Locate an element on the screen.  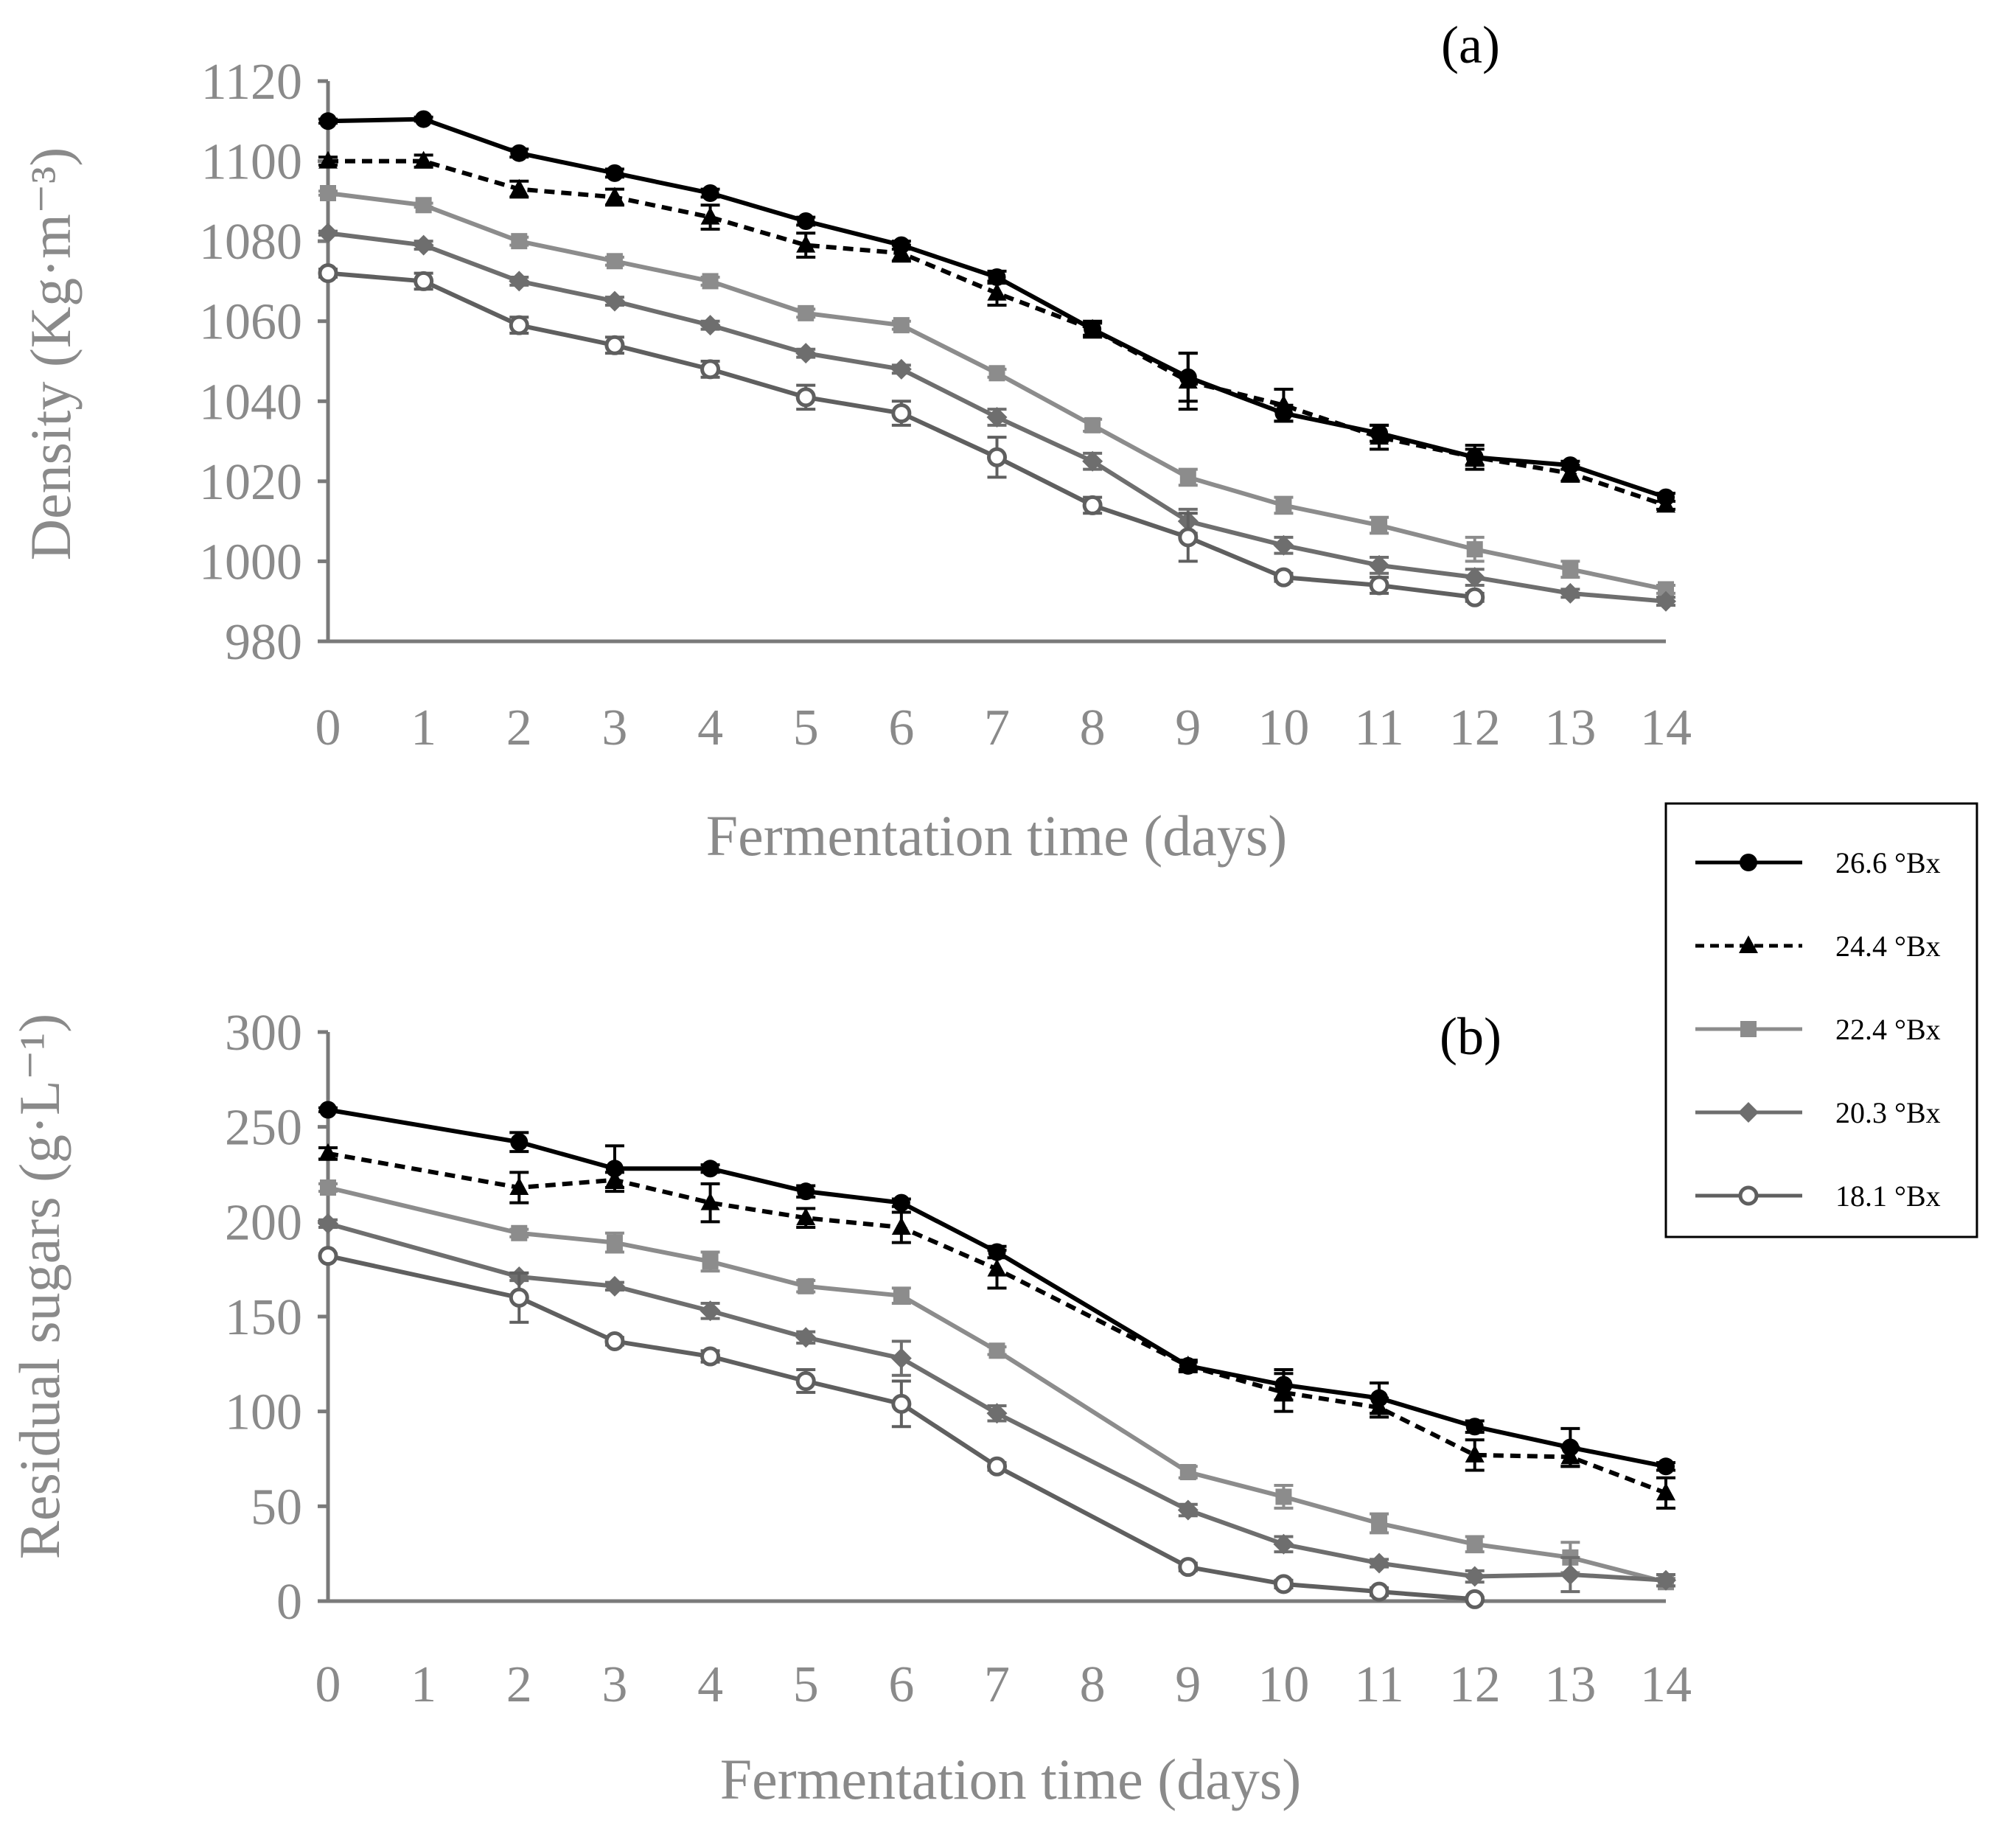
panel-a-x-tick-label: 14 is located at coordinates (1666, 728).